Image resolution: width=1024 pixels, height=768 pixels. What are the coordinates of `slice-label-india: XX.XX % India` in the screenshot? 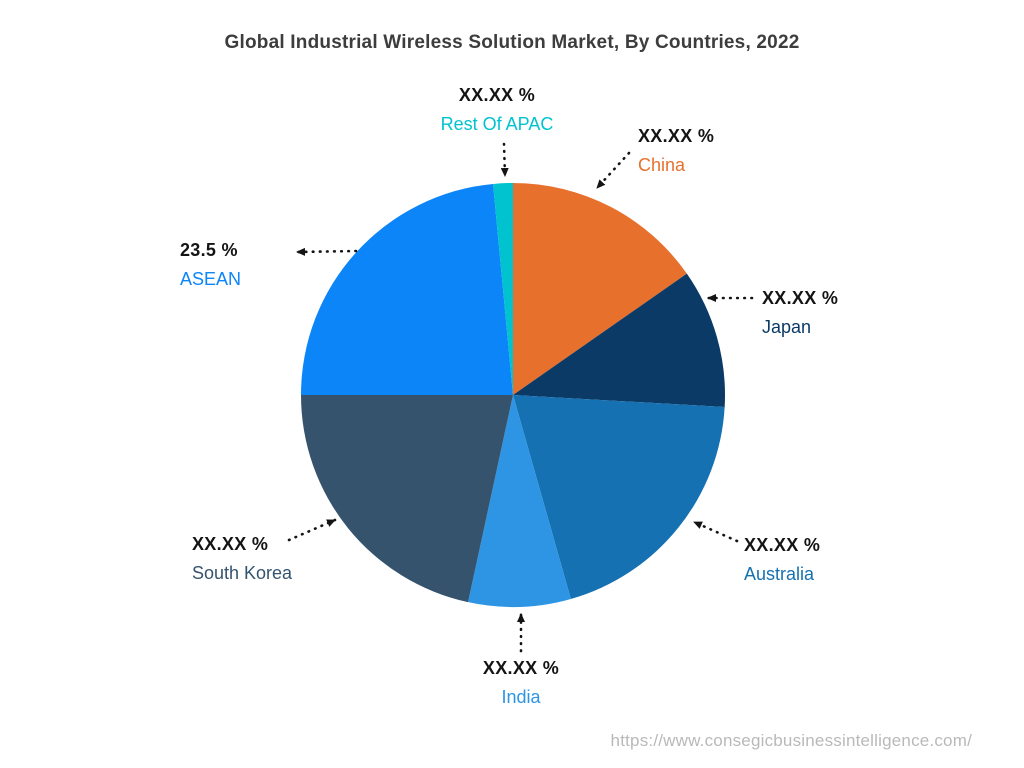 It's located at (521, 682).